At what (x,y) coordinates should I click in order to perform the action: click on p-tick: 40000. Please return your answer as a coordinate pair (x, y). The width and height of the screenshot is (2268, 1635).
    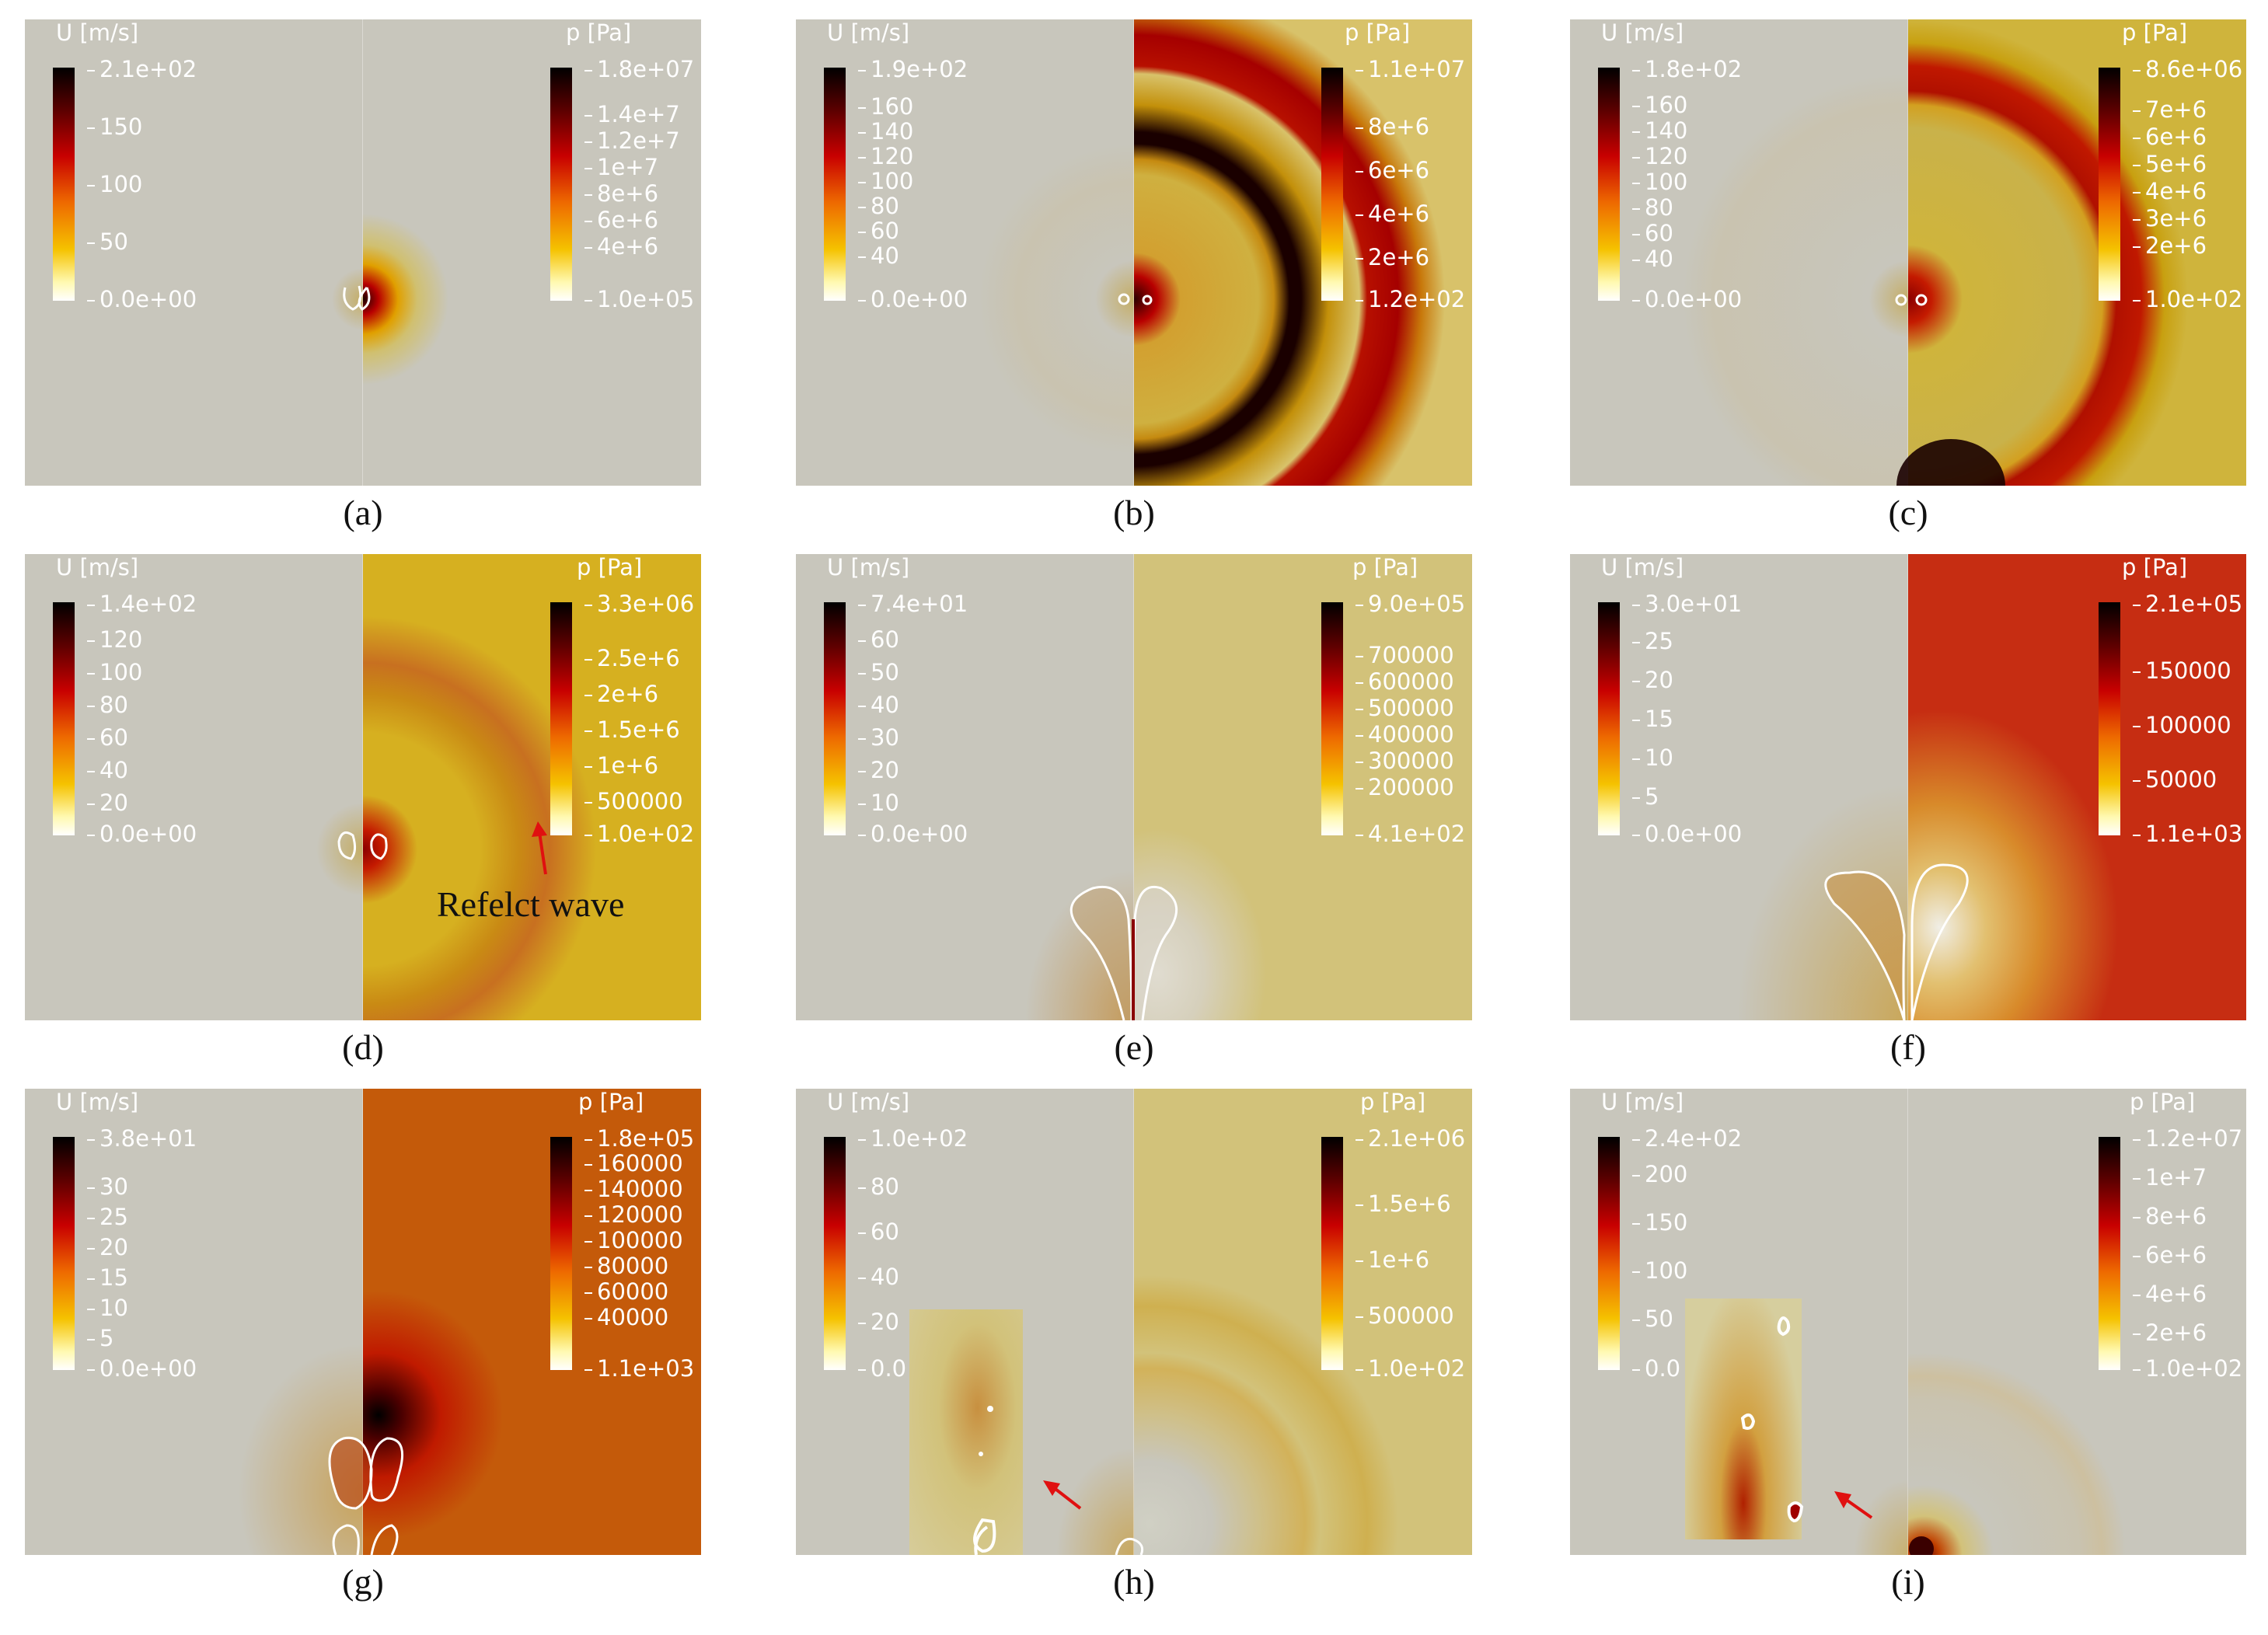
    Looking at the image, I should click on (627, 1317).